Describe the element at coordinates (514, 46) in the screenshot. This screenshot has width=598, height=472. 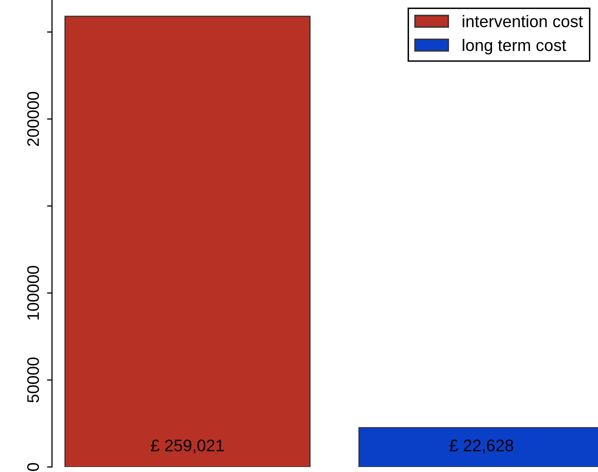
I see `legend-label: long term cost` at that location.